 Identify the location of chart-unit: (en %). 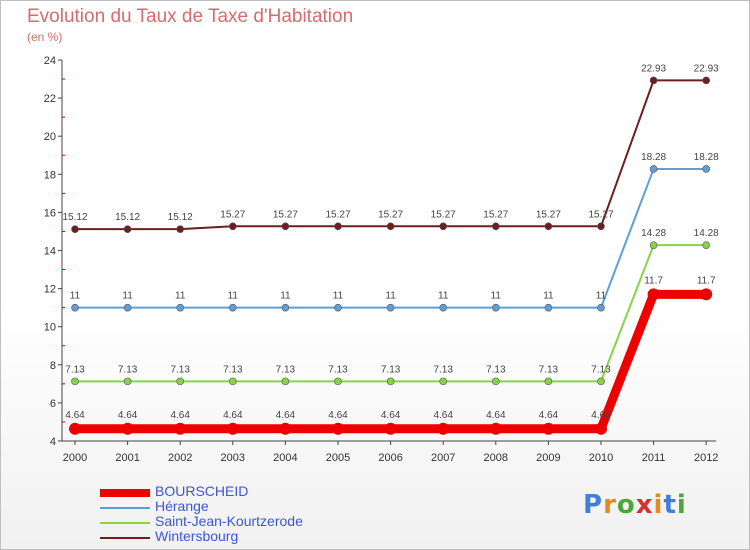
(45, 37).